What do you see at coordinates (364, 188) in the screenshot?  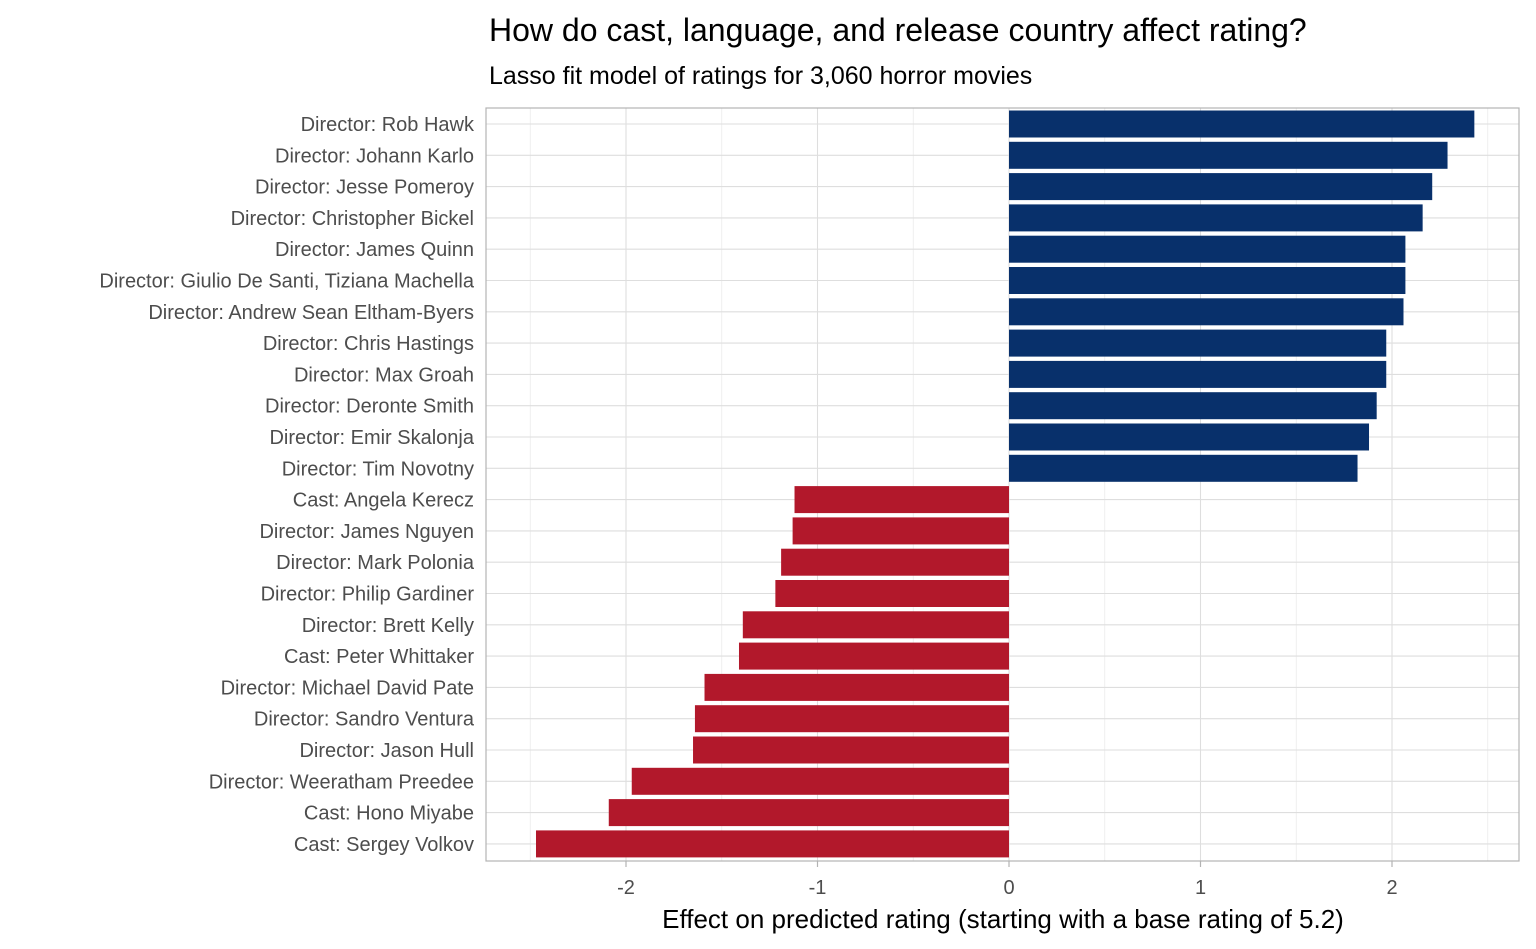 I see `y-tick-label: Director: Jesse Pomeroy` at bounding box center [364, 188].